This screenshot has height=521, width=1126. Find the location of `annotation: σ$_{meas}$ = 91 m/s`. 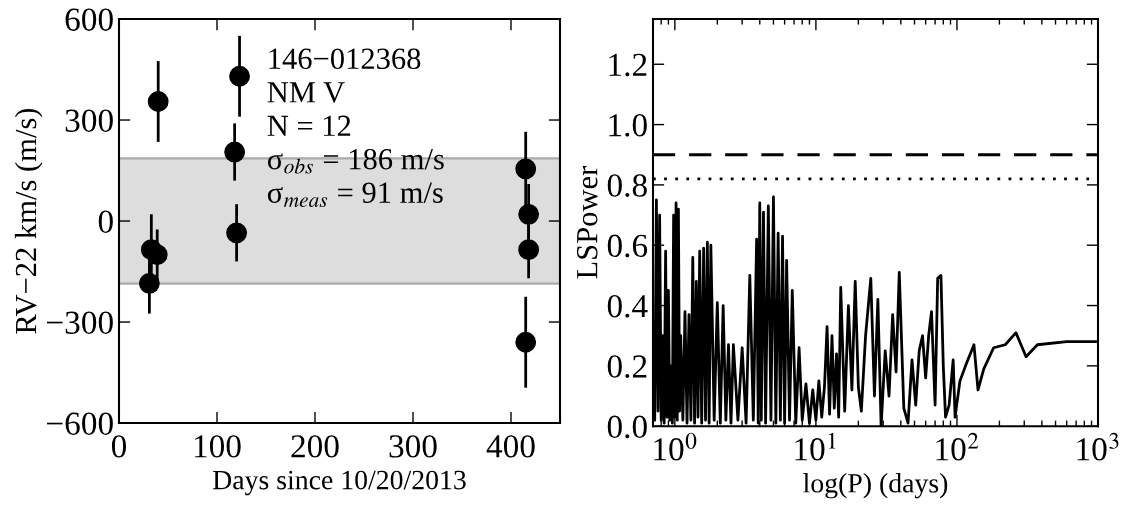

annotation: σ$_{meas}$ = 91 m/s is located at coordinates (355, 195).